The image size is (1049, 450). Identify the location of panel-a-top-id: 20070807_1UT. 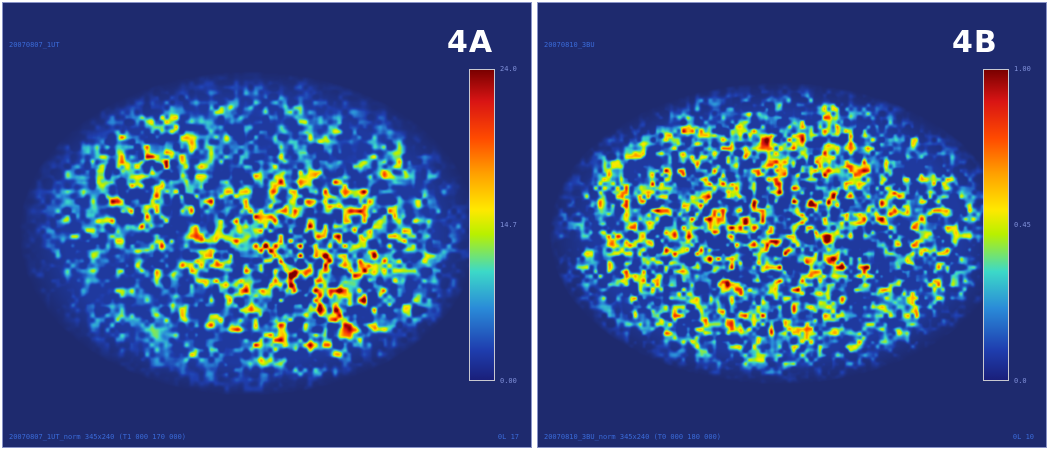
(34, 45).